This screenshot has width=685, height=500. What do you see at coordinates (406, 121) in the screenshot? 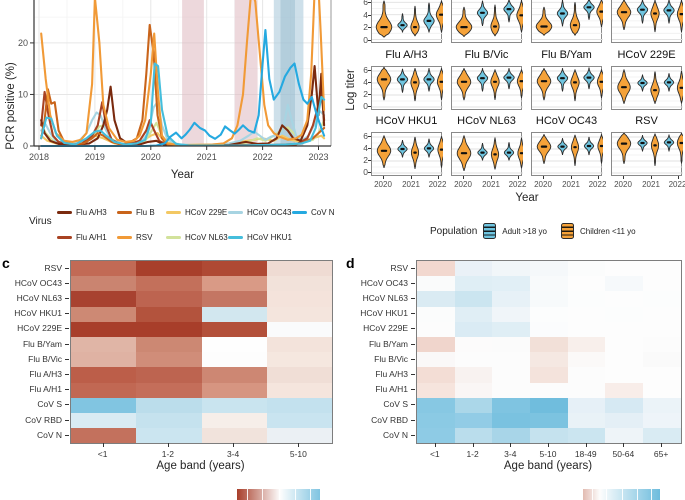
I see `facet-label: HCoV HKU1` at bounding box center [406, 121].